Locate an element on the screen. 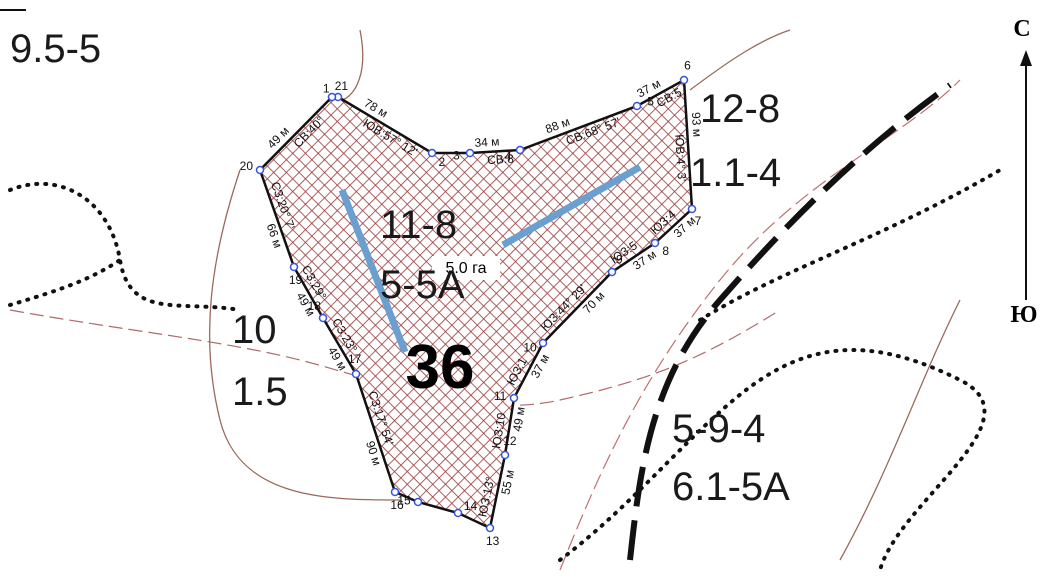 This screenshot has width=1048, height=578. vertex-label: 17 is located at coordinates (355, 359).